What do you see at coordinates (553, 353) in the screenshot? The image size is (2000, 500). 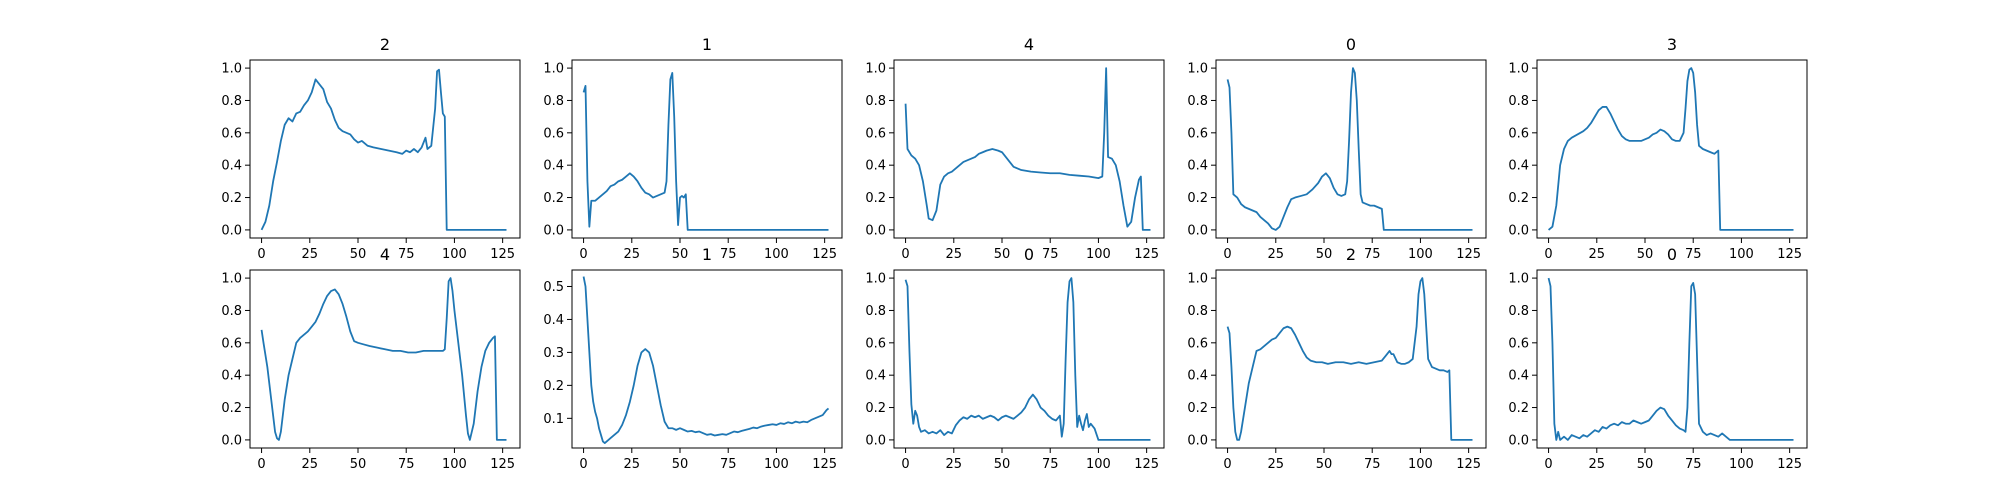 I see `y-tick-label: 0.3` at bounding box center [553, 353].